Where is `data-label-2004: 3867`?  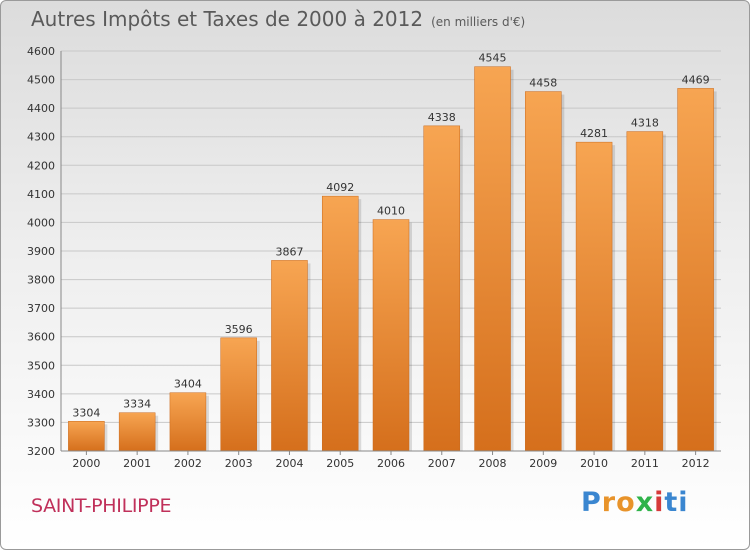
data-label-2004: 3867 is located at coordinates (289, 251).